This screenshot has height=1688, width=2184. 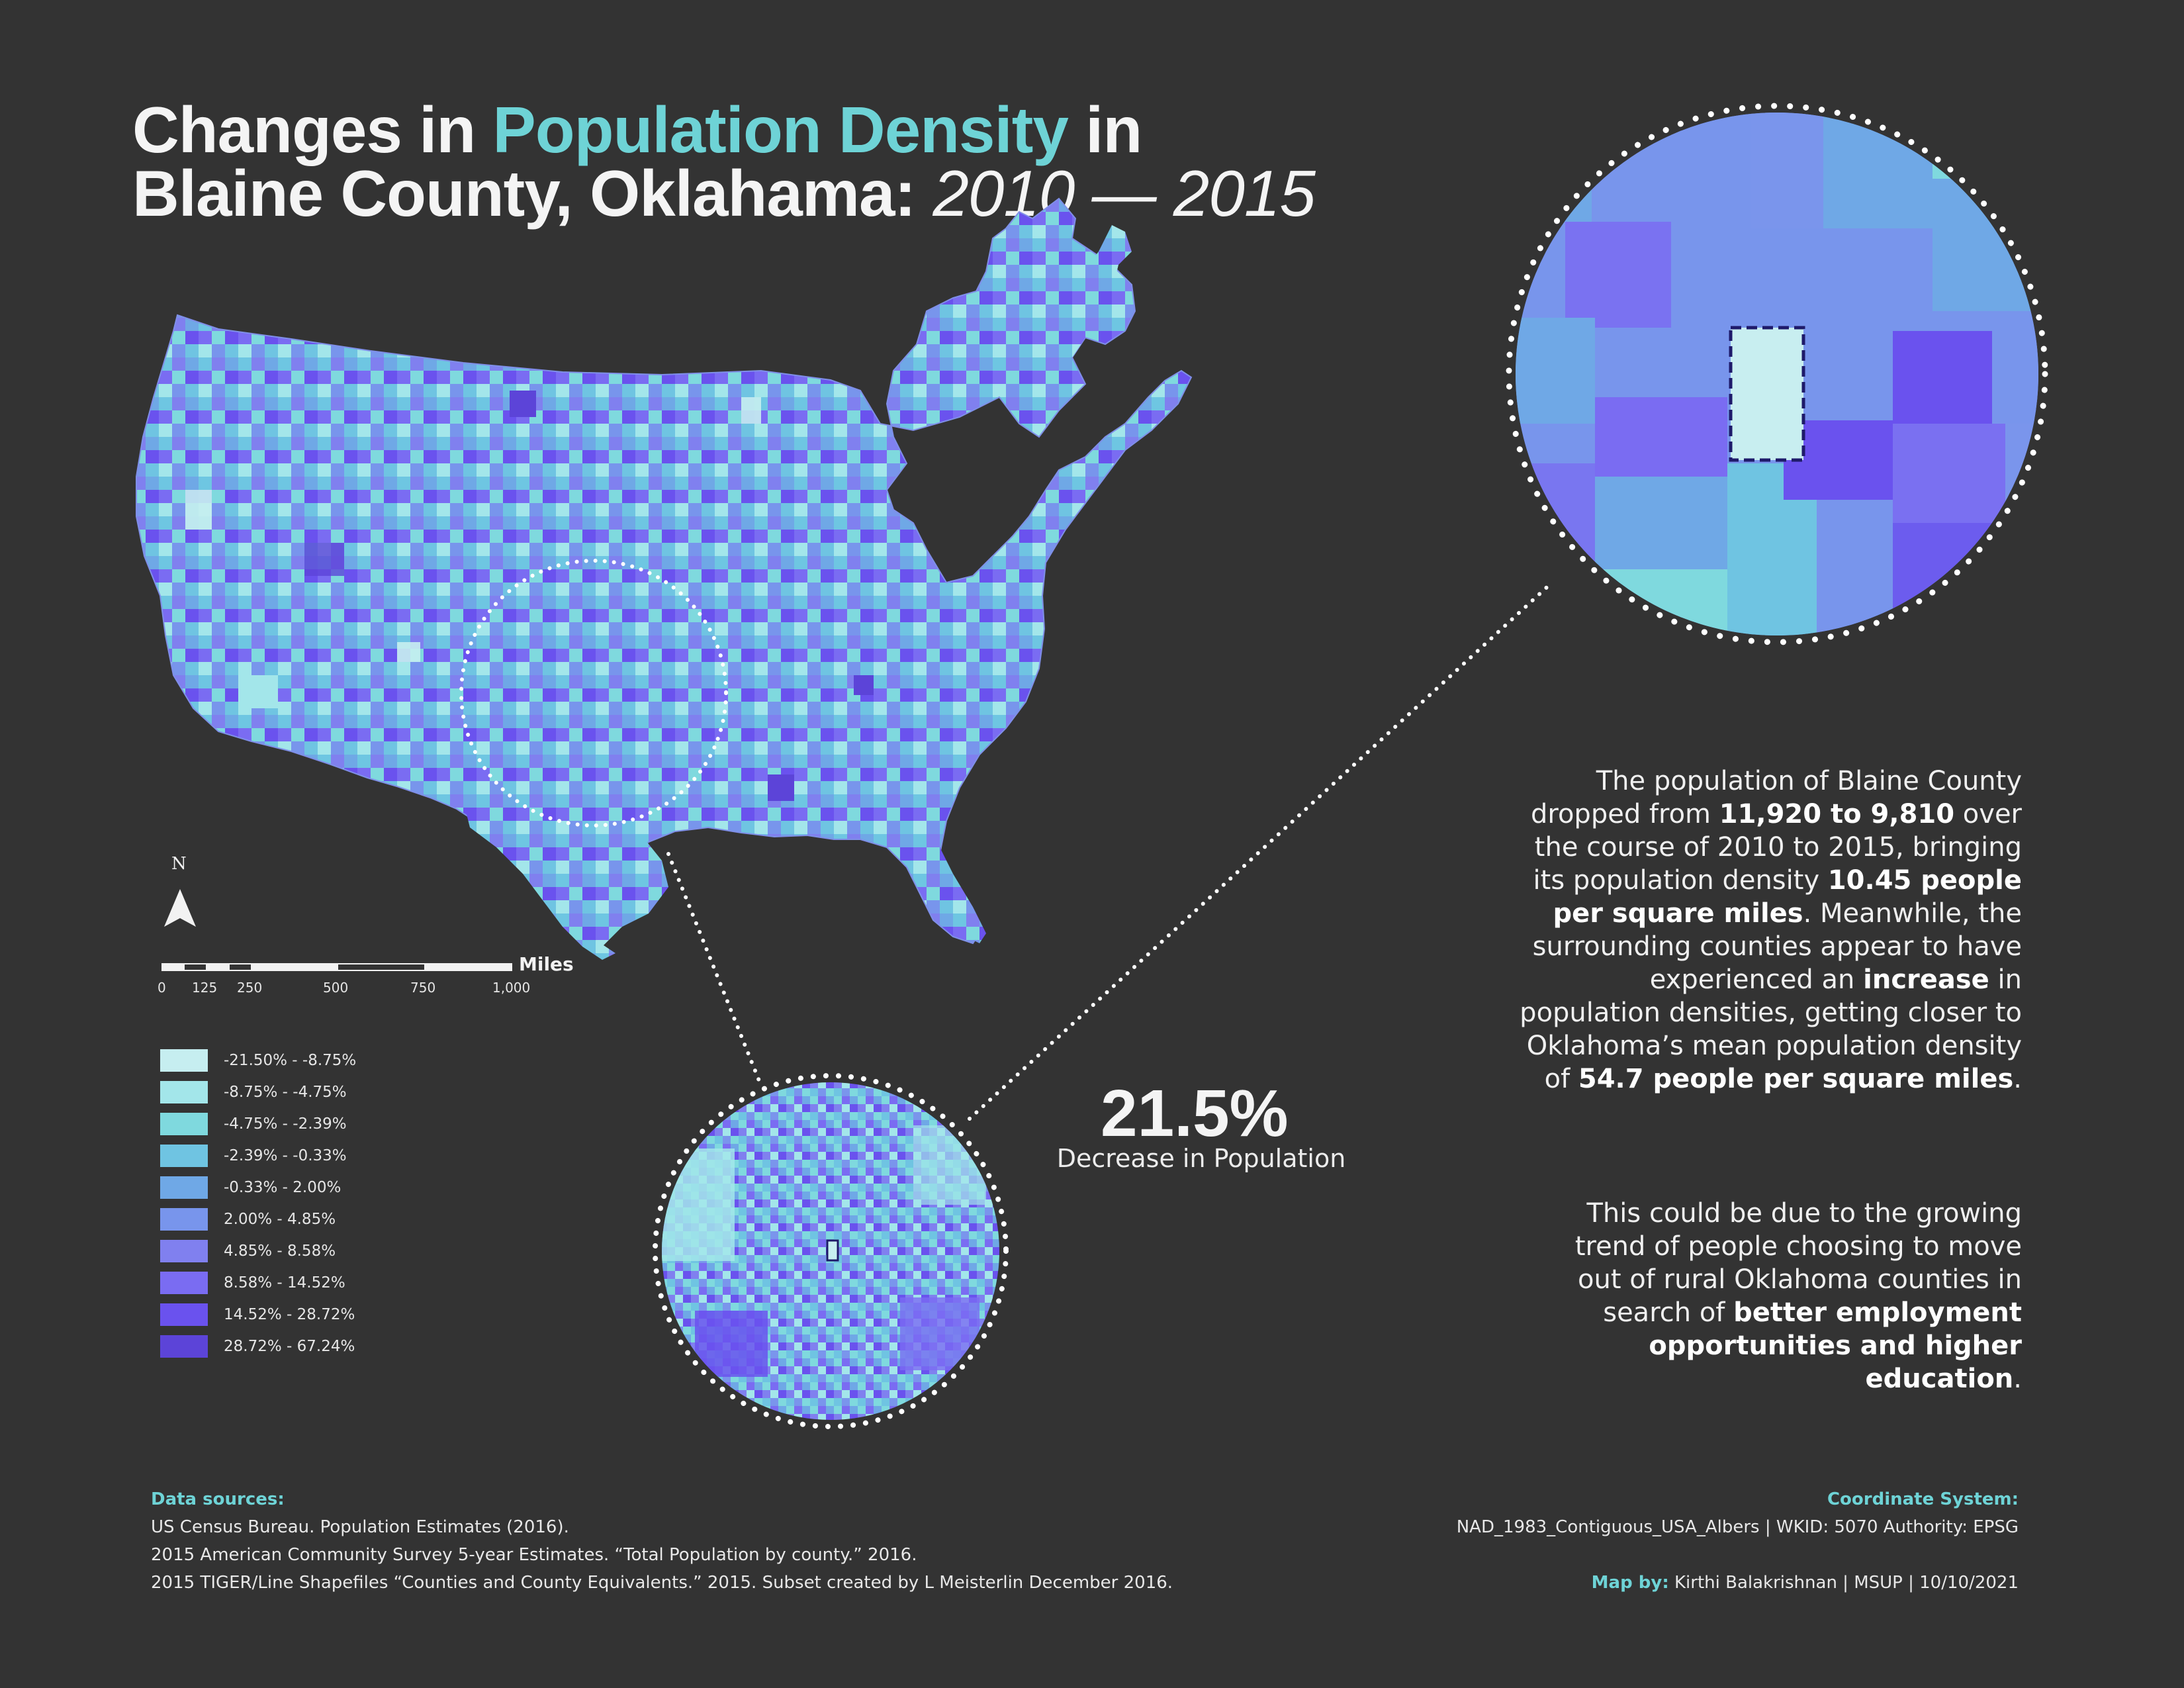 I want to click on legend-label: 2.00% - 4.85%, so click(x=280, y=1219).